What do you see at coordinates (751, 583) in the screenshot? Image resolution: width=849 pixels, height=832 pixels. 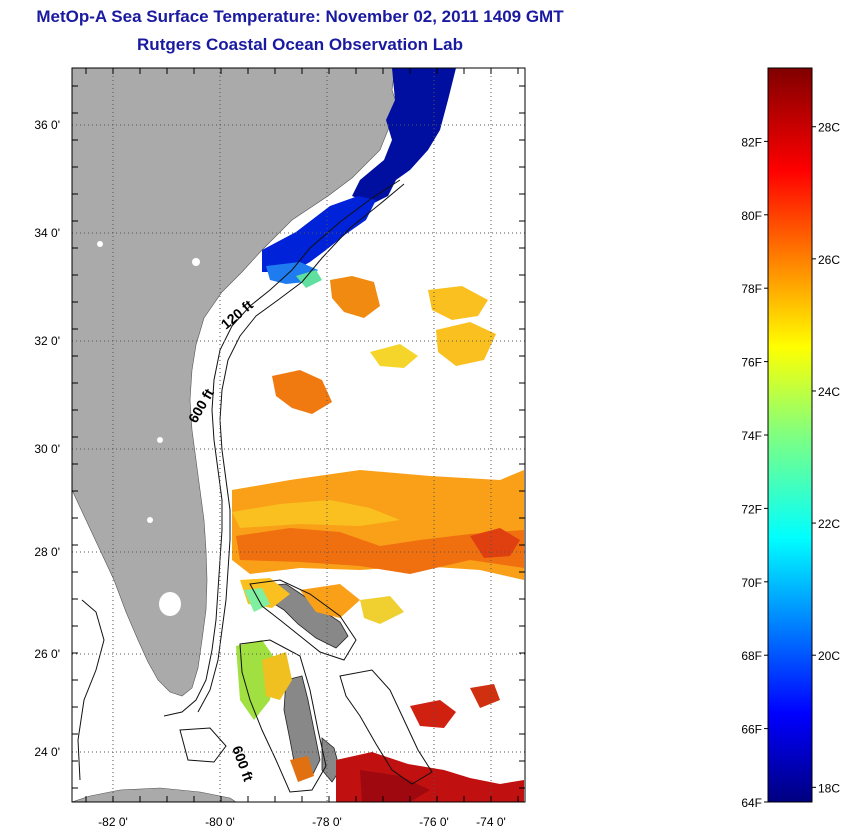 I see `colorbar-f-label: 70F` at bounding box center [751, 583].